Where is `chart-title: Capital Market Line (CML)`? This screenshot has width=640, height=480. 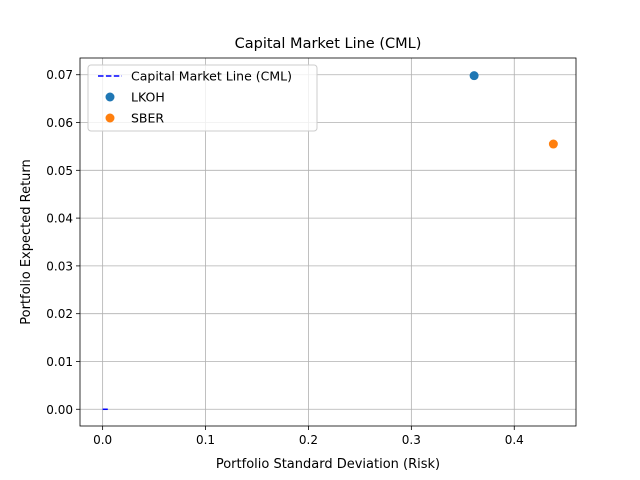 chart-title: Capital Market Line (CML) is located at coordinates (328, 44).